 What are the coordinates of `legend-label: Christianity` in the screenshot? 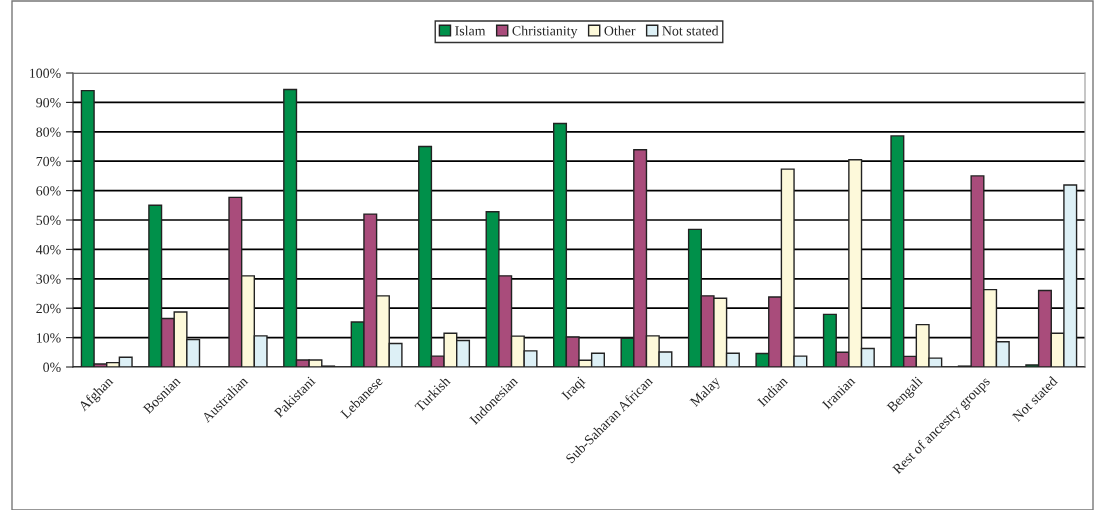 It's located at (545, 32).